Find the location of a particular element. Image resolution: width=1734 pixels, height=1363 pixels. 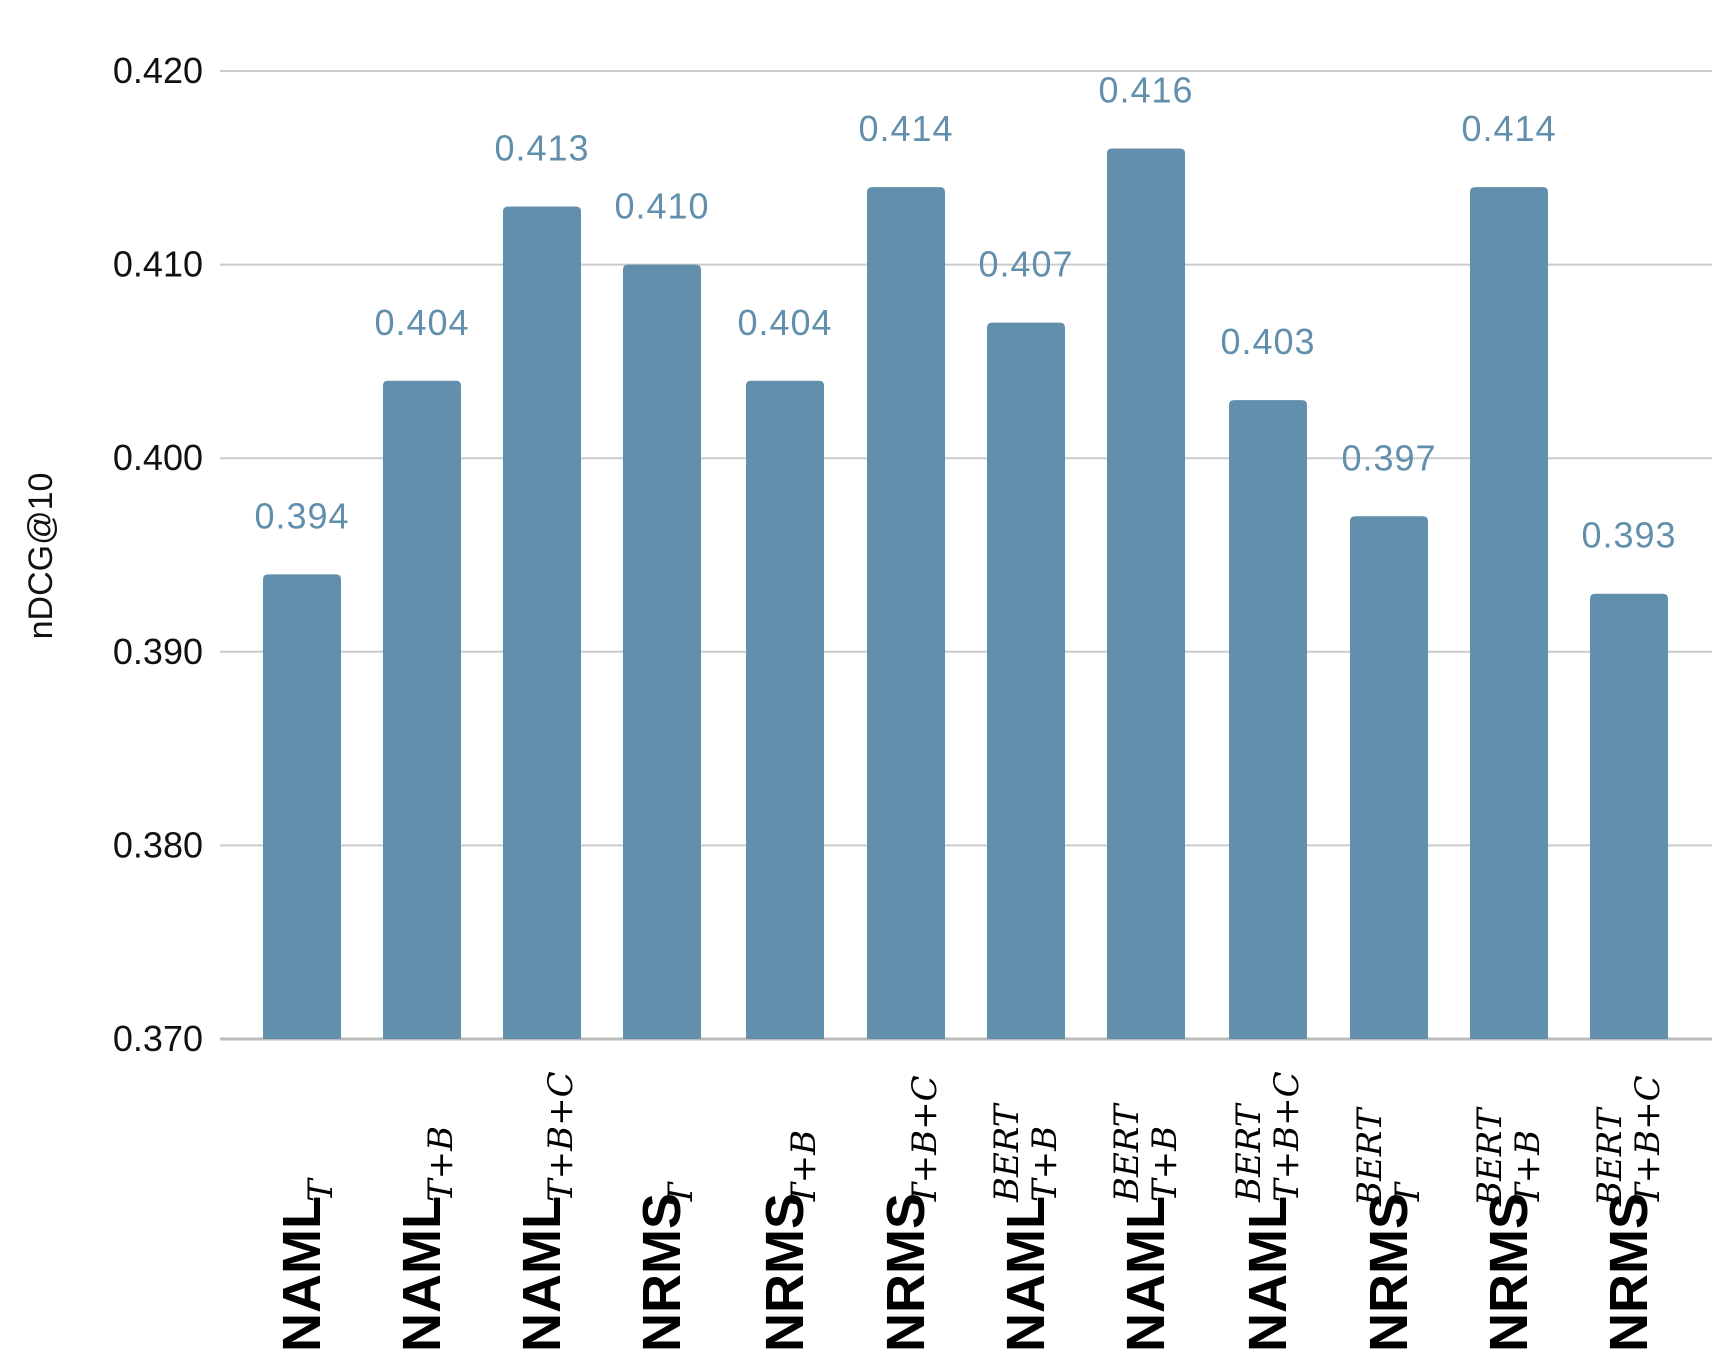

y-tick-label: 0.390 is located at coordinates (158, 651).